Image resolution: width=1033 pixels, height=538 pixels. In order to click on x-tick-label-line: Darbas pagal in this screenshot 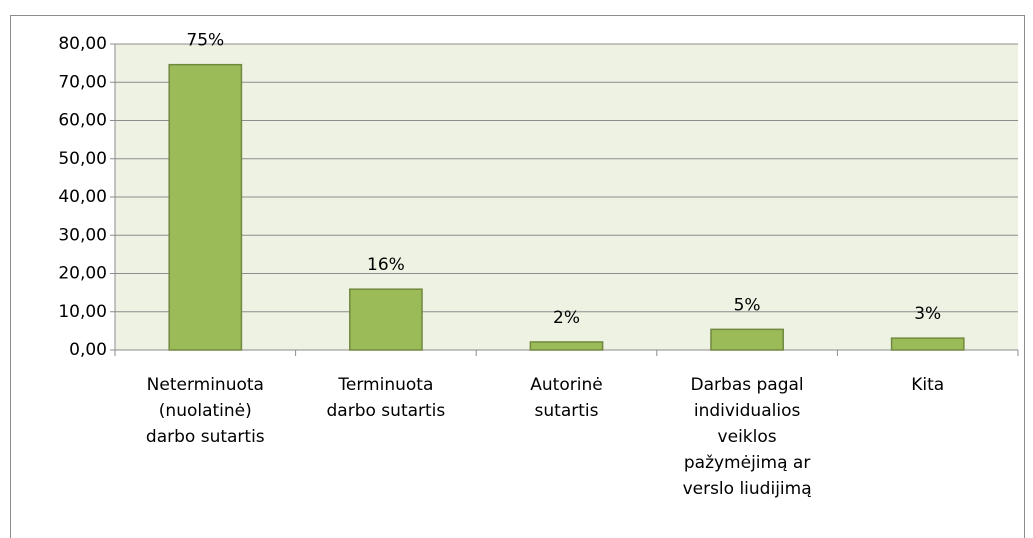, I will do `click(747, 385)`.